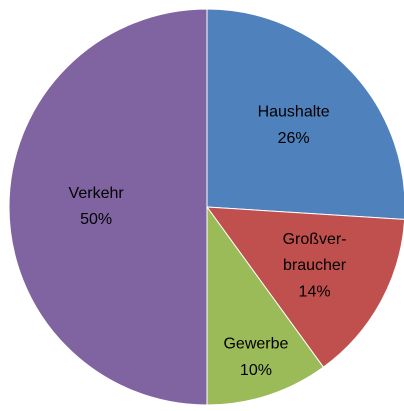 The image size is (404, 411). I want to click on value-label: 26%, so click(294, 138).